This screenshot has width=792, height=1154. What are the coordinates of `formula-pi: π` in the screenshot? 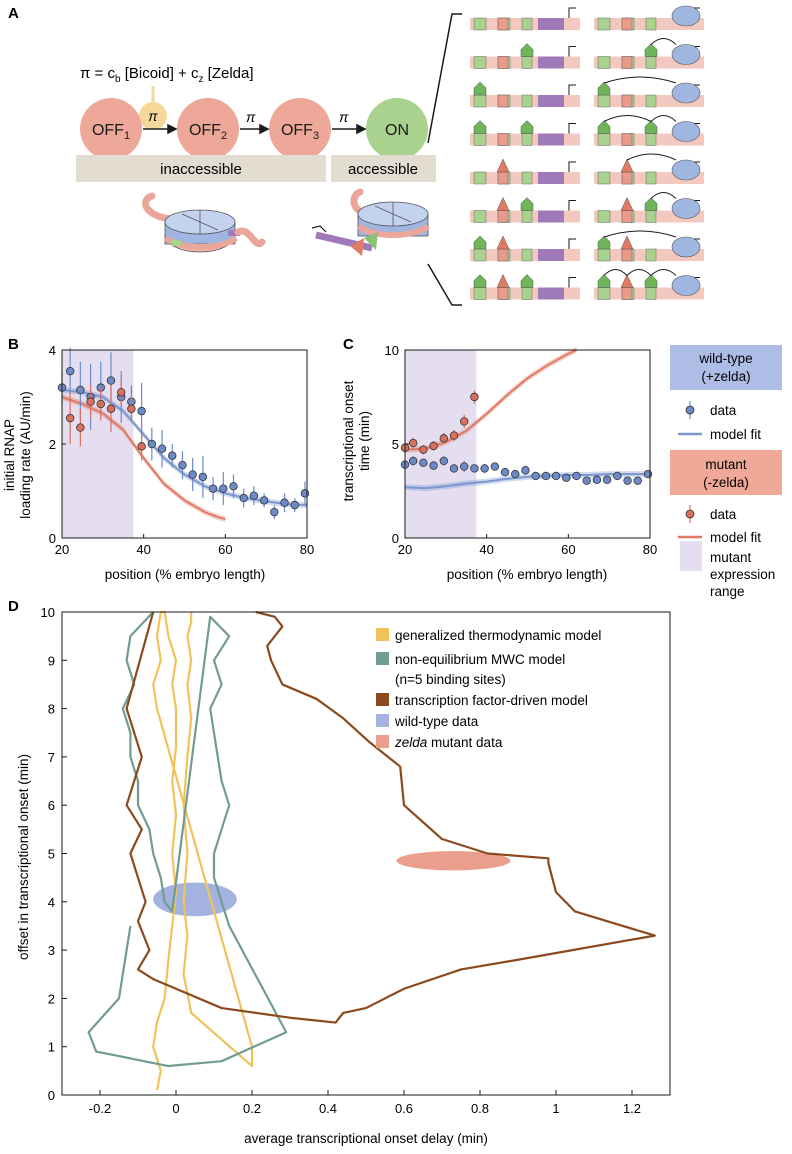 It's located at (85, 73).